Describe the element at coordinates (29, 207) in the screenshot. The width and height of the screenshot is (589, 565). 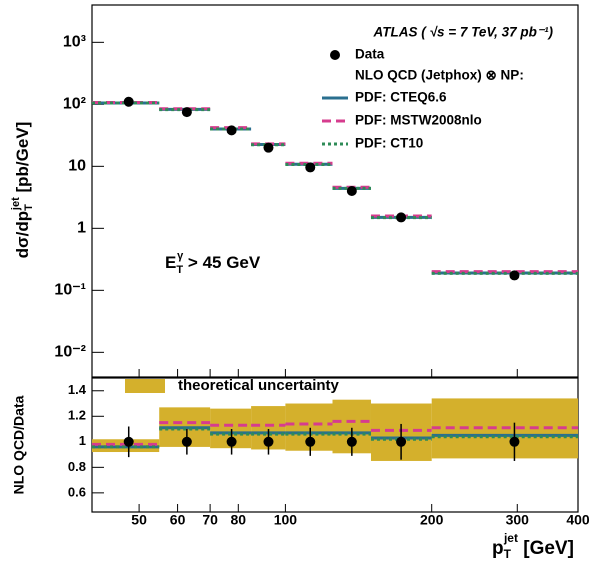
I see `y-label-sub: T` at that location.